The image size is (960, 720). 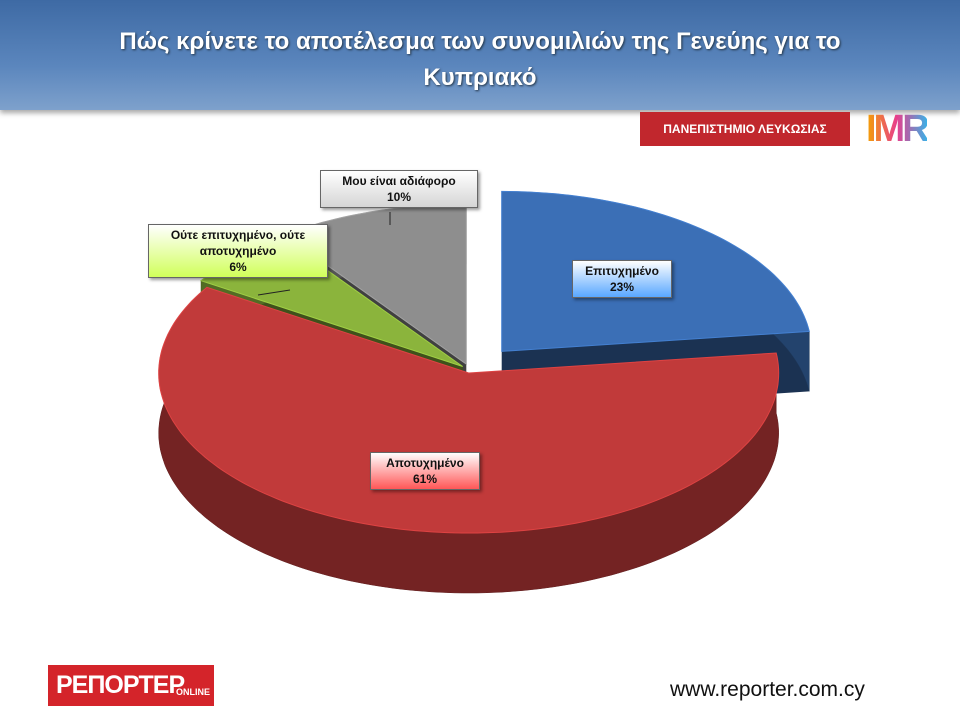 What do you see at coordinates (238, 243) in the screenshot?
I see `category-label: Ούτε επιτυχημένο, ούτε αποτυχημένο` at bounding box center [238, 243].